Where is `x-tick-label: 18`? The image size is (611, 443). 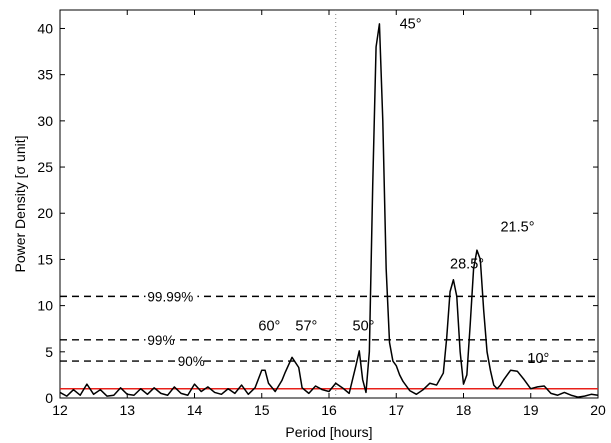 x-tick-label: 18 is located at coordinates (464, 410).